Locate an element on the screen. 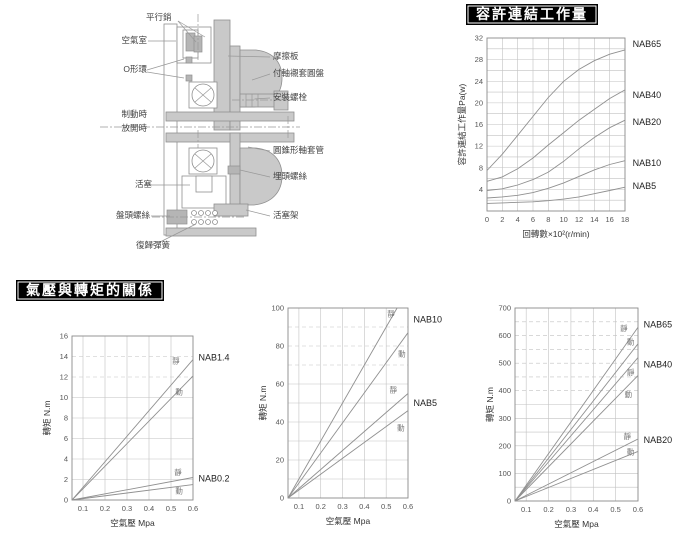 Image resolution: width=700 pixels, height=535 pixels. svg-text: 40 is located at coordinates (280, 422).